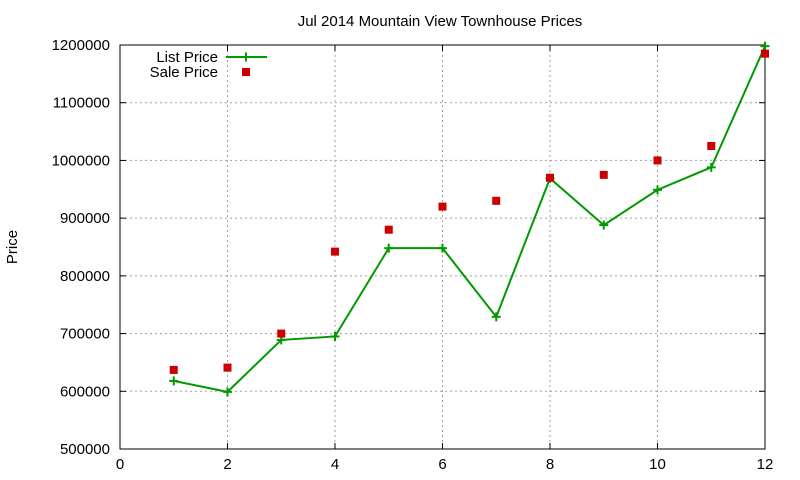 This screenshot has height=480, width=800. I want to click on y-tick-label: 1100000, so click(81, 103).